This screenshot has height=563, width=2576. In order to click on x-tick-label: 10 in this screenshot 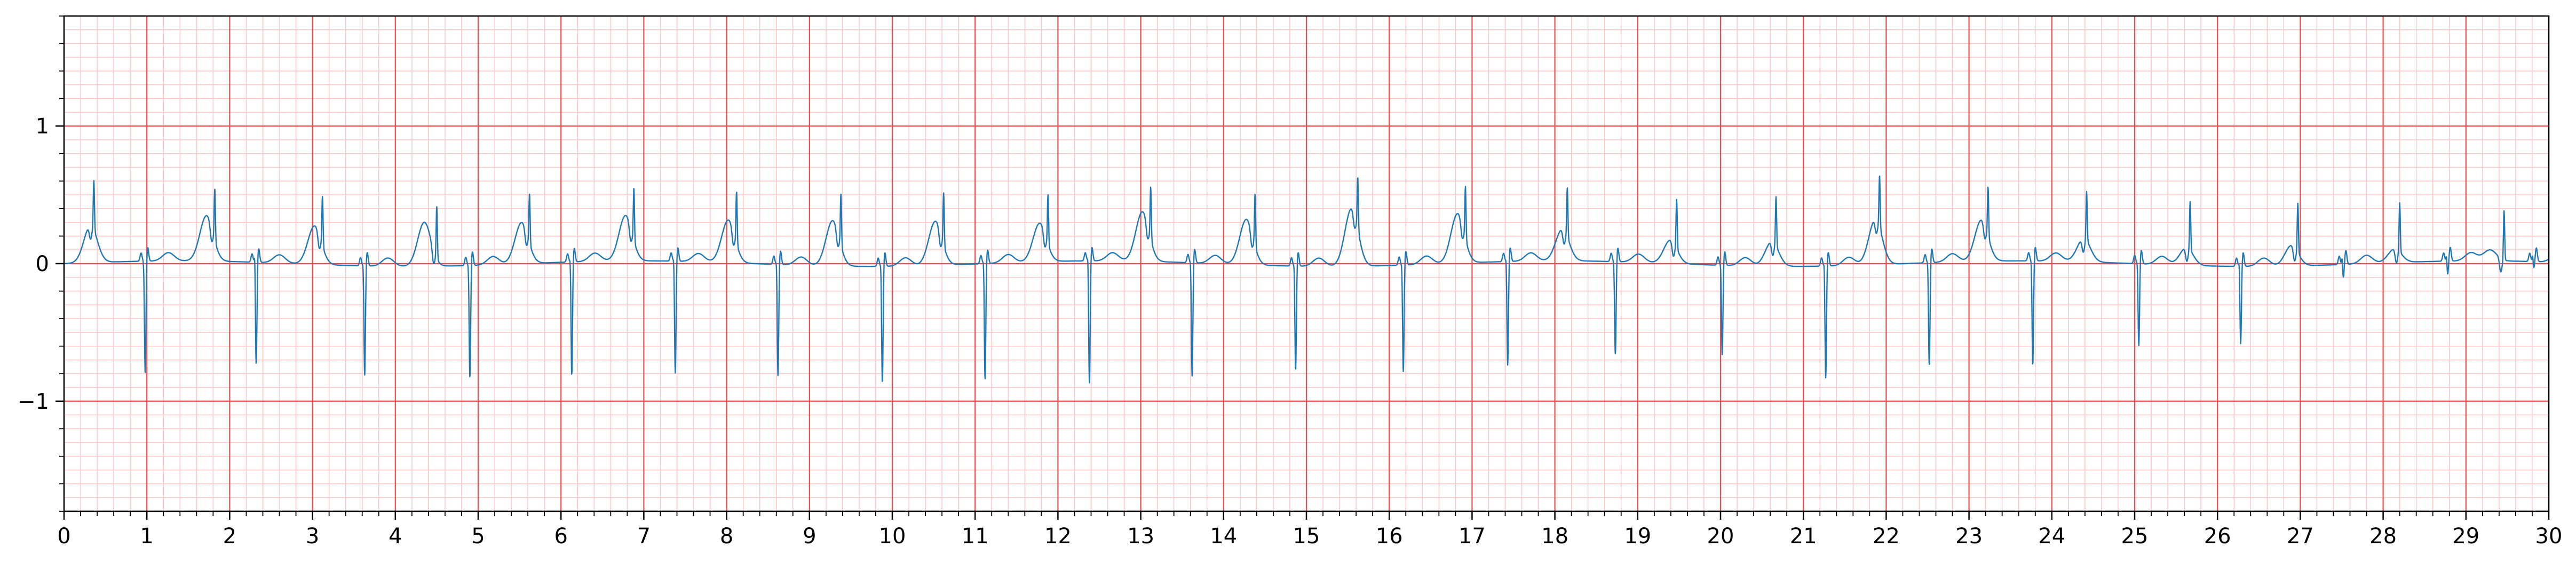, I will do `click(892, 536)`.